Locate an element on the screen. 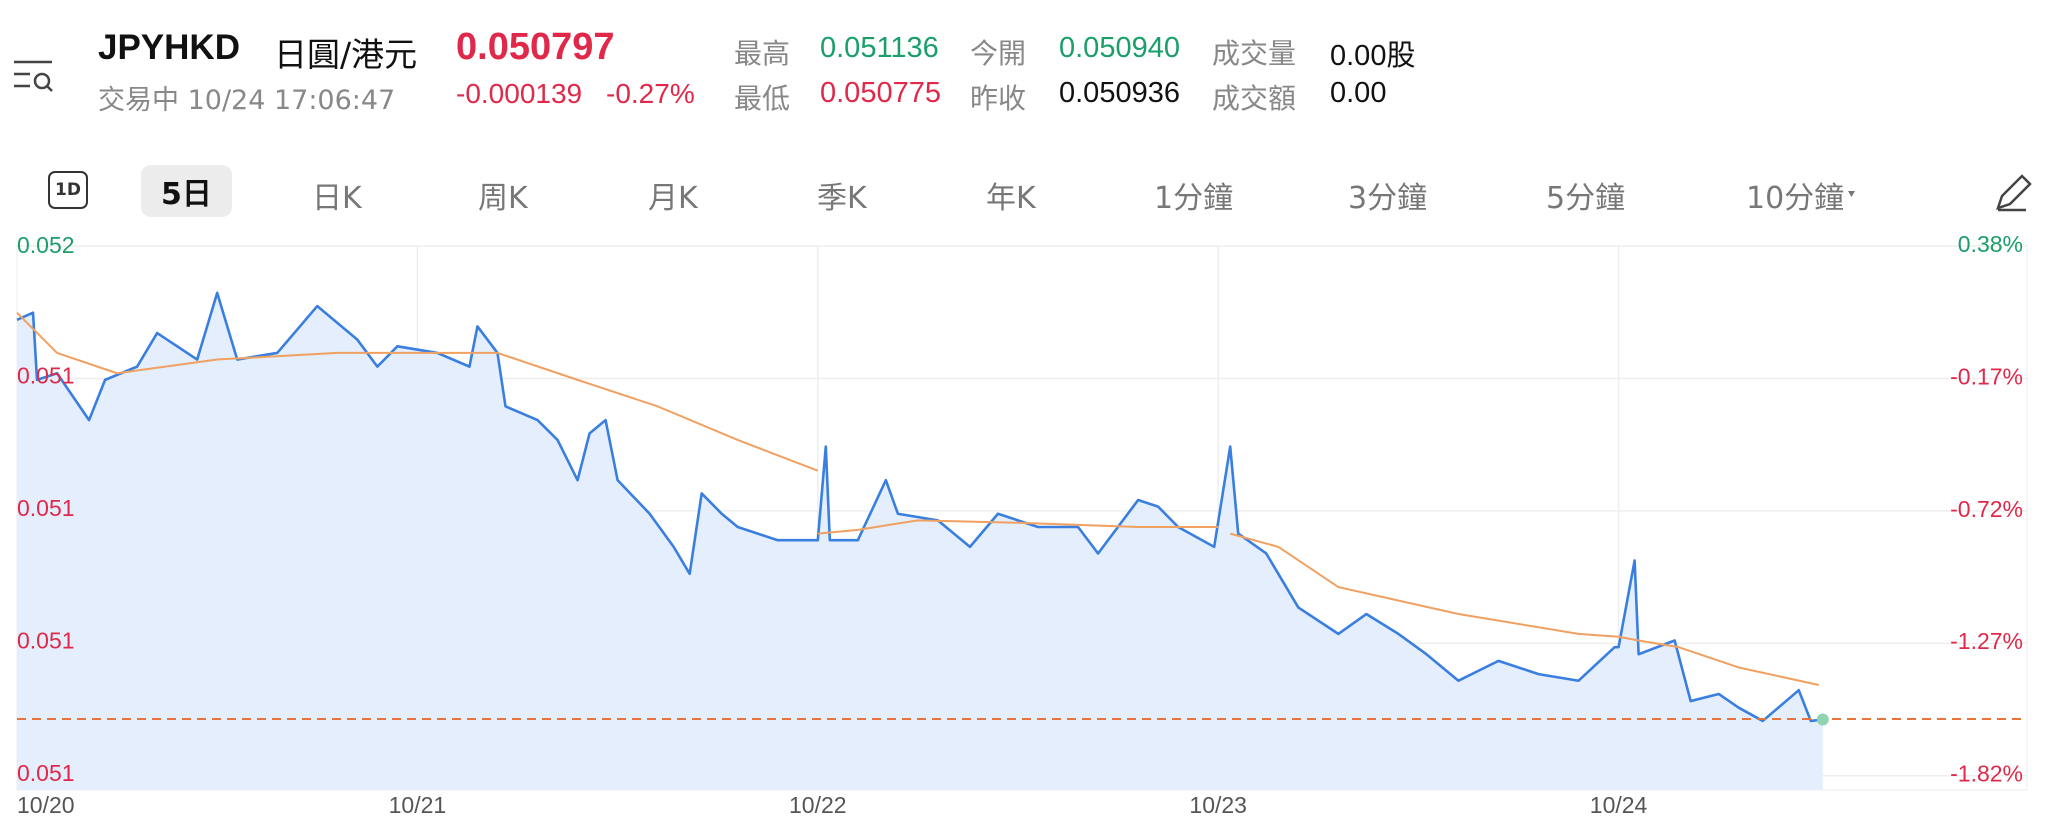 This screenshot has width=2048, height=832. tab: 月K is located at coordinates (673, 198).